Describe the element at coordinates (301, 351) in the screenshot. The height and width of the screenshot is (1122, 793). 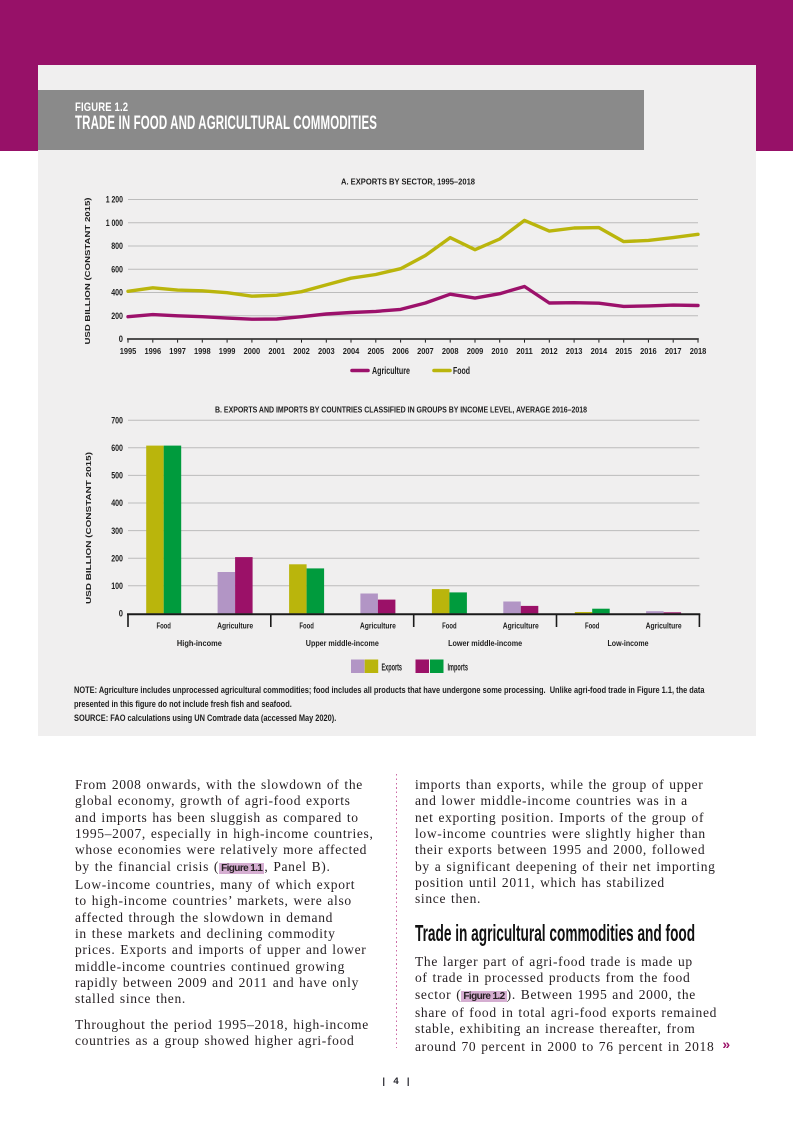
I see `svg-text: 2002` at that location.